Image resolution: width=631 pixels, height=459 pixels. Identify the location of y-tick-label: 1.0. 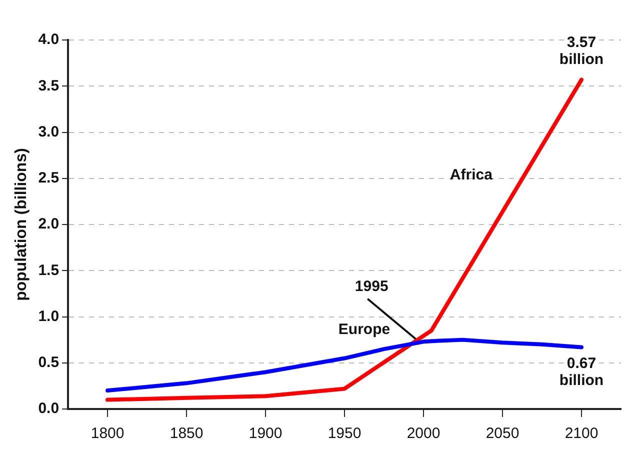
(49, 316).